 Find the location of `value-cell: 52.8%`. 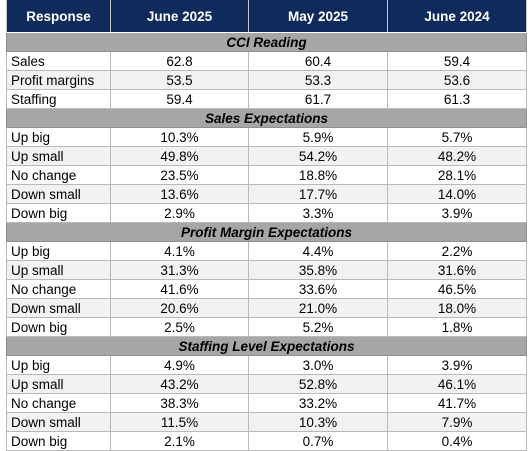

value-cell: 52.8% is located at coordinates (318, 384).